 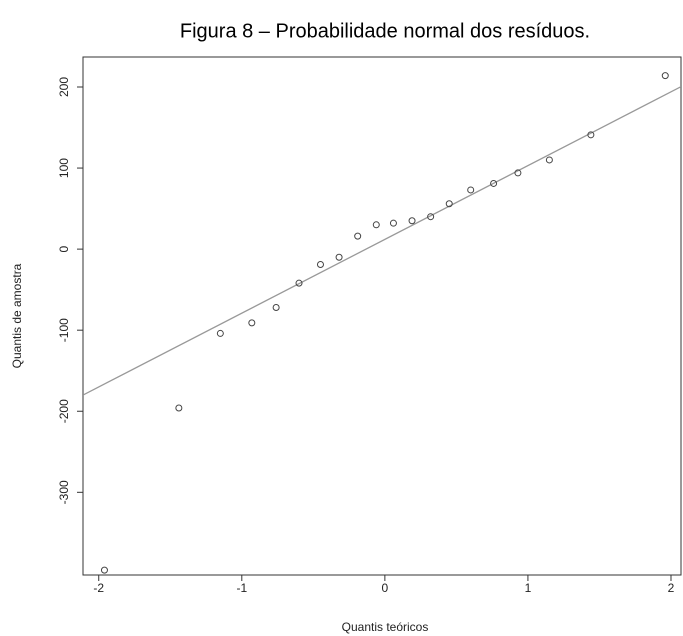 I want to click on y-tick-label: 100, so click(x=64, y=168).